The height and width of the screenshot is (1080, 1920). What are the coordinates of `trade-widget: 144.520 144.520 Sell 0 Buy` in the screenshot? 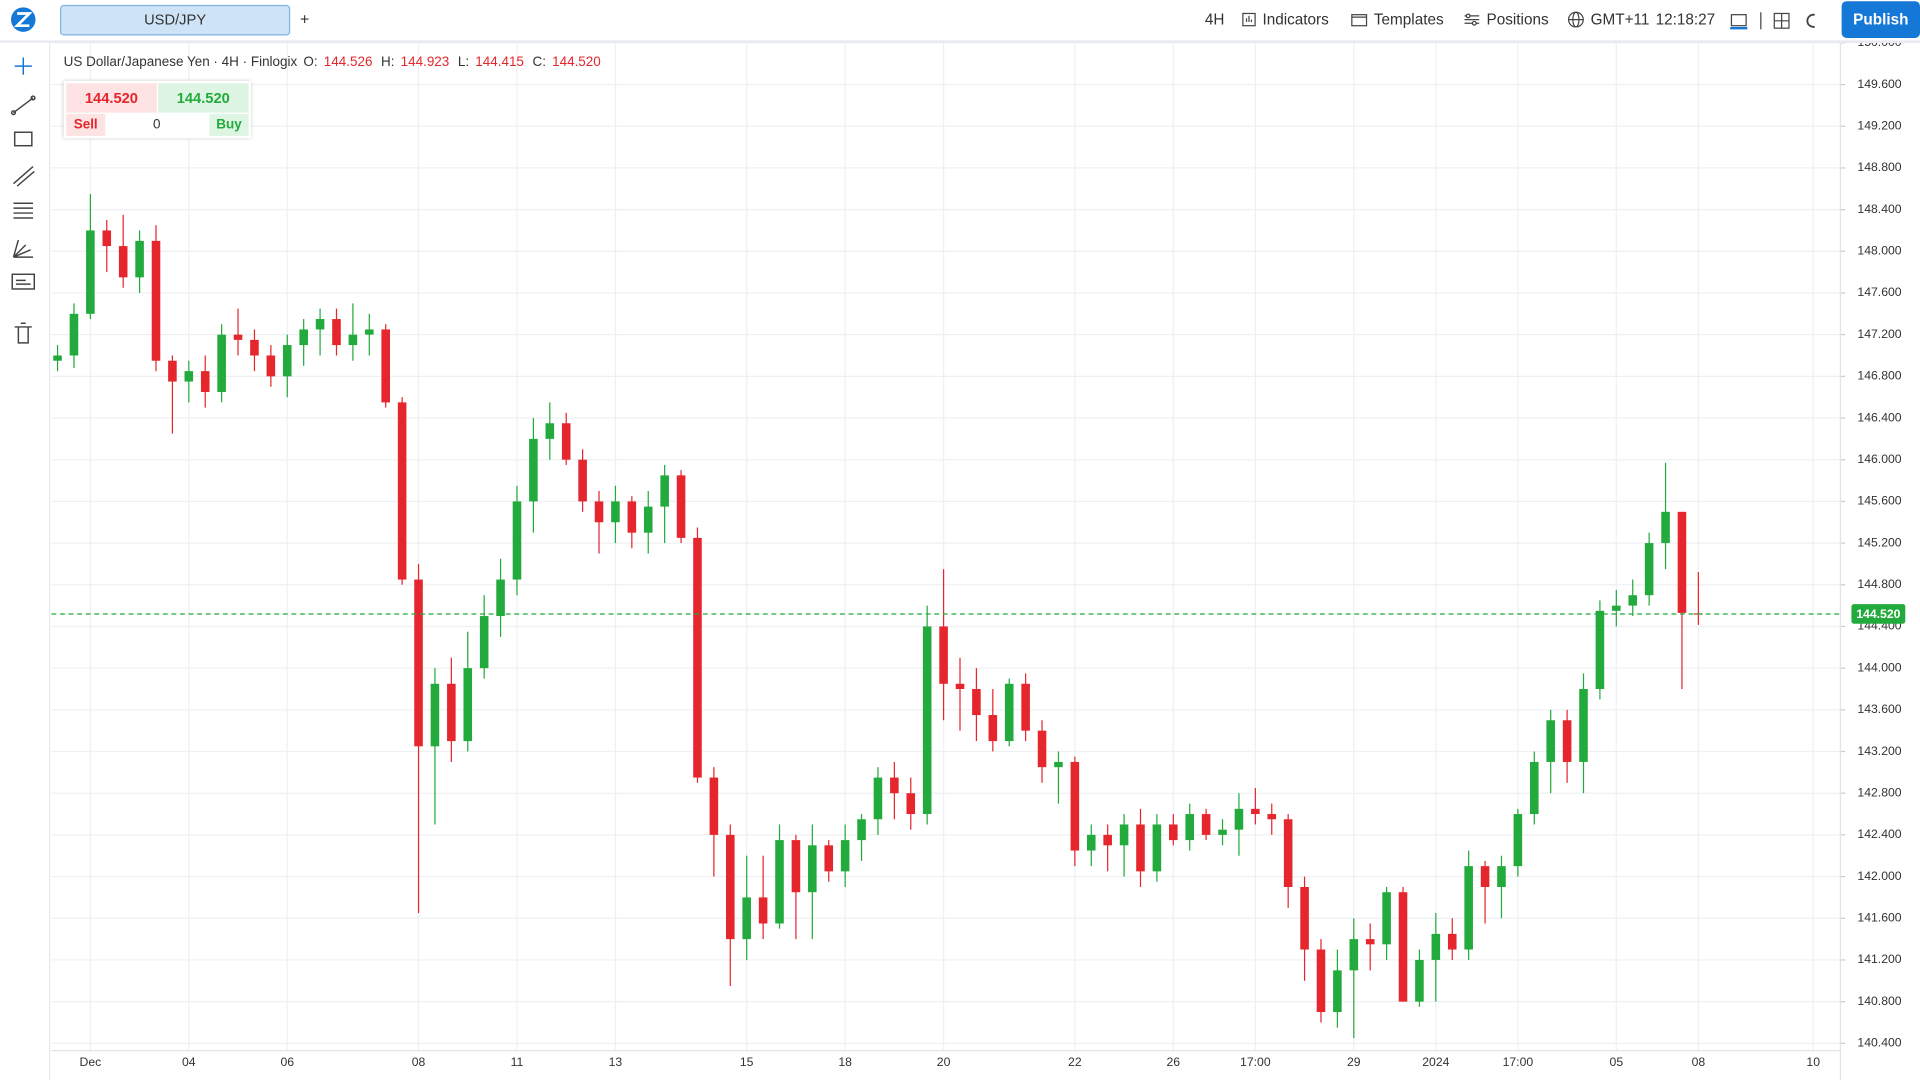 It's located at (157, 109).